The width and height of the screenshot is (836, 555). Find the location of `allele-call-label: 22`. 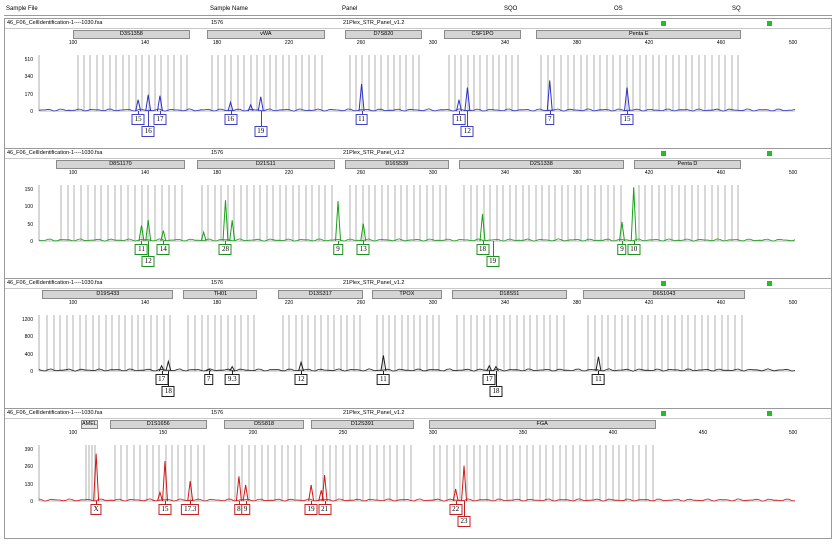

allele-call-label: 22 is located at coordinates (456, 509).